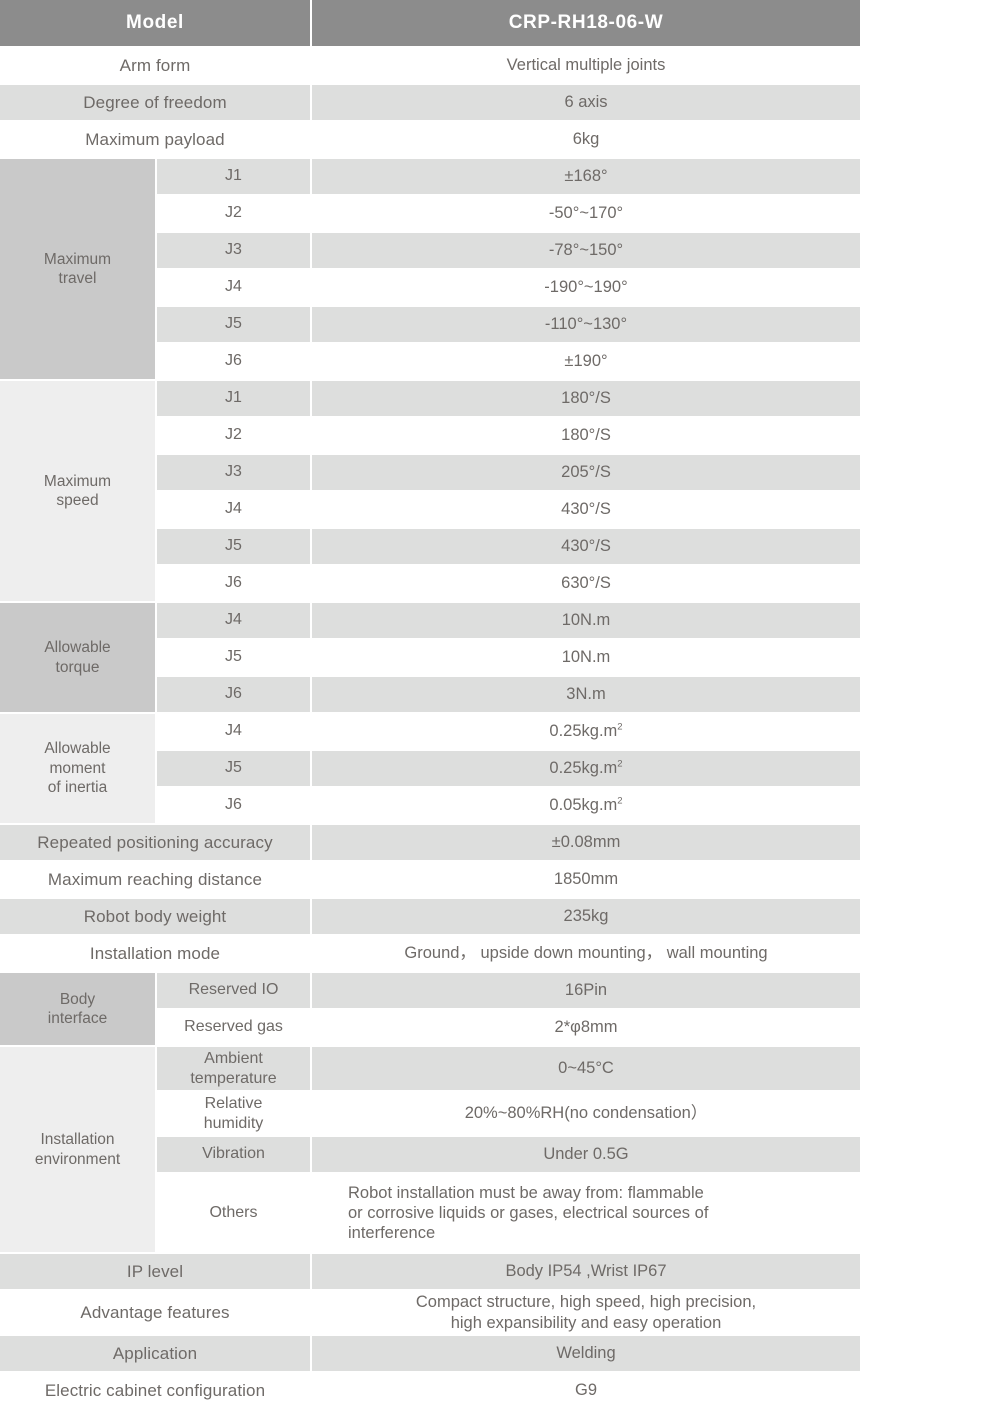 Image resolution: width=982 pixels, height=1418 pixels. I want to click on table-row: J3 205°/S, so click(507, 472).